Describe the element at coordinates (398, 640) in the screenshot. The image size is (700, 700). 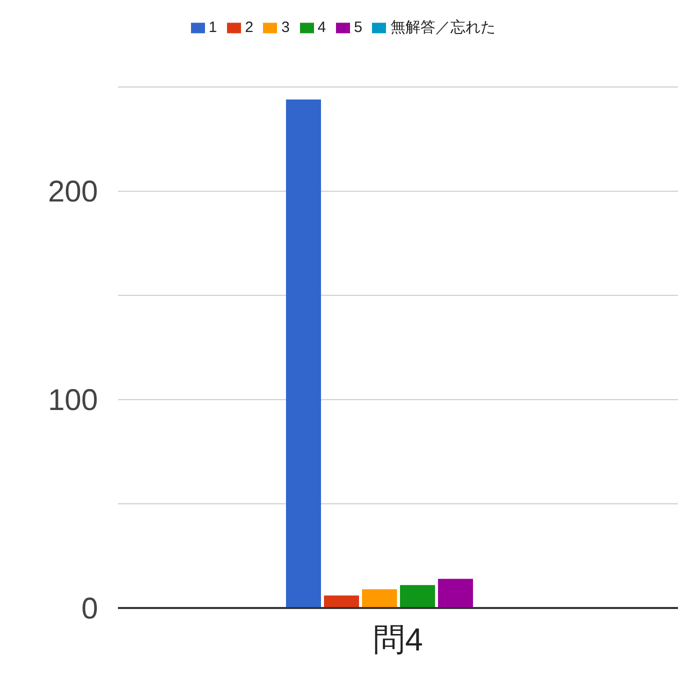
I see `x-tick-label: 問4` at that location.